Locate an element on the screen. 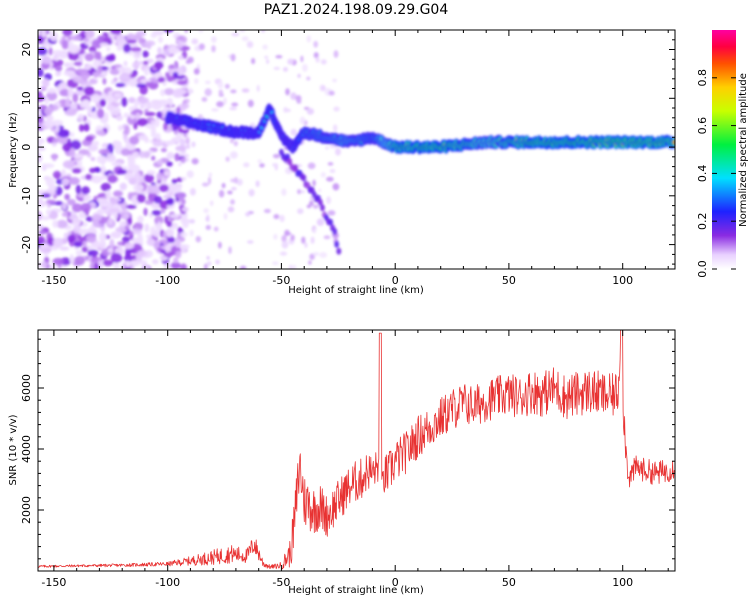 This screenshot has width=750, height=600. colorbar-bar is located at coordinates (724, 149).